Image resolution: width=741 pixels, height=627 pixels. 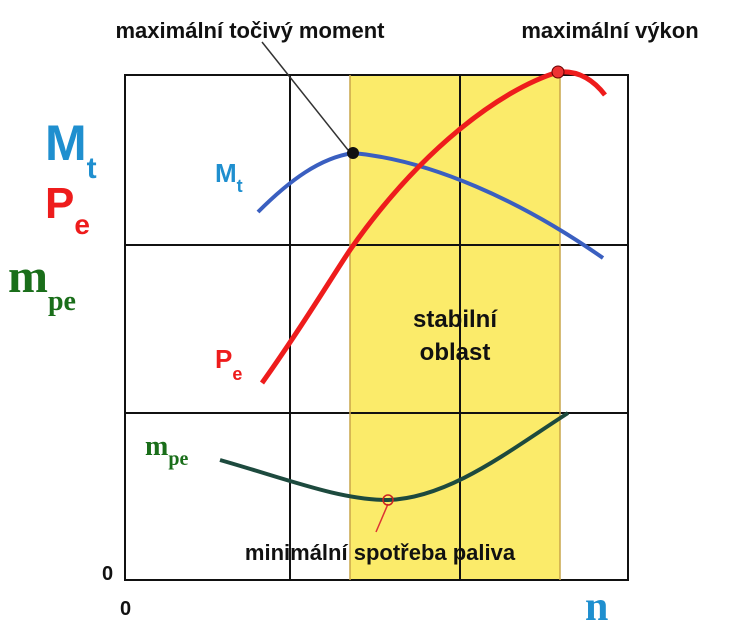 I want to click on consumption-curve, so click(x=394, y=457).